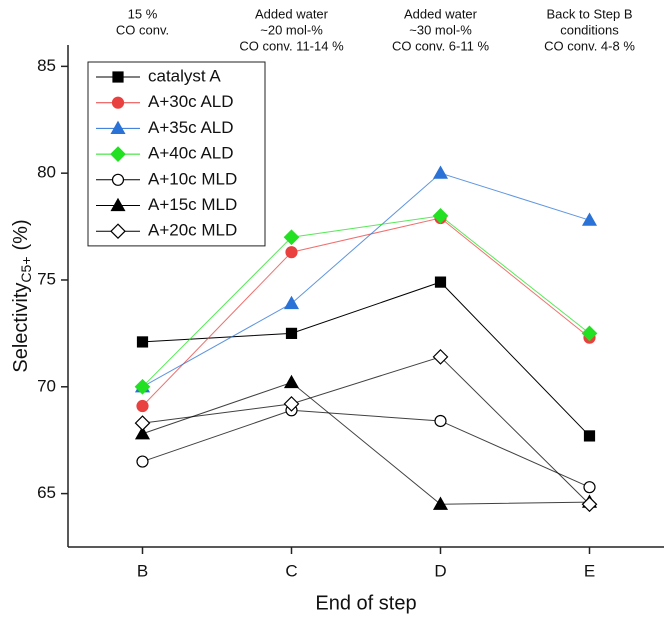  Describe the element at coordinates (191, 101) in the screenshot. I see `legend-label: A+30c ALD` at that location.